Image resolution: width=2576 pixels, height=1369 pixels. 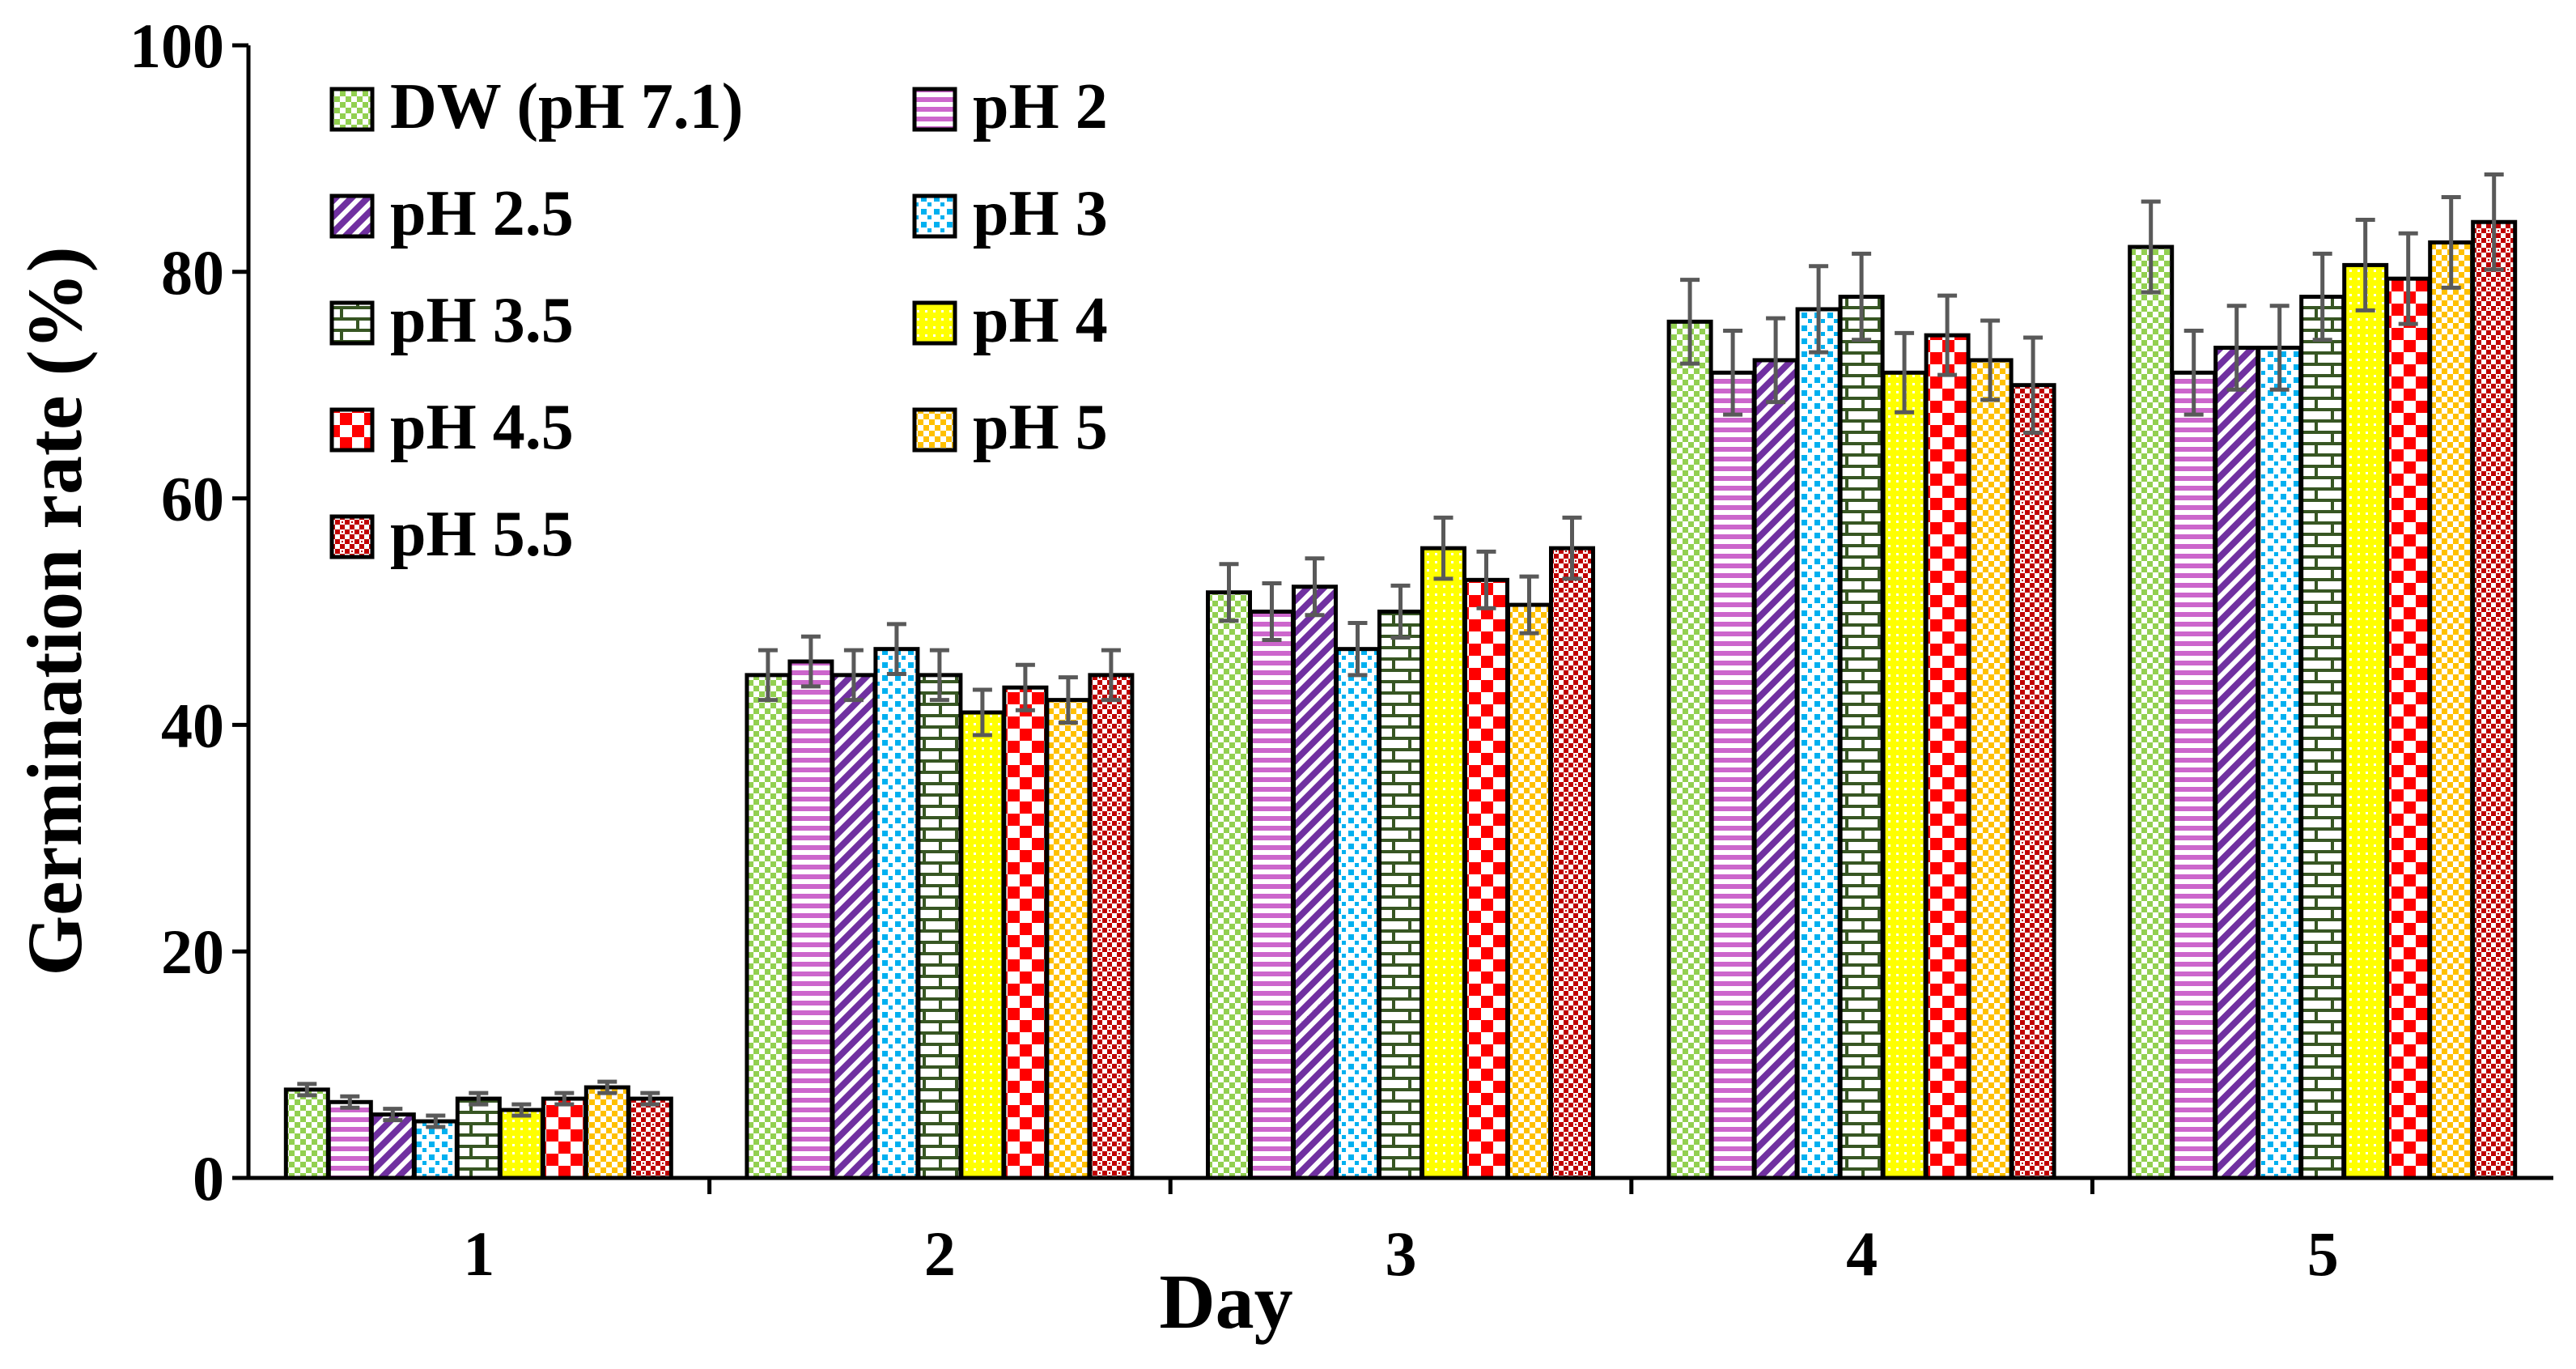 What do you see at coordinates (1904, 775) in the screenshot?
I see `bar-day4-series5` at bounding box center [1904, 775].